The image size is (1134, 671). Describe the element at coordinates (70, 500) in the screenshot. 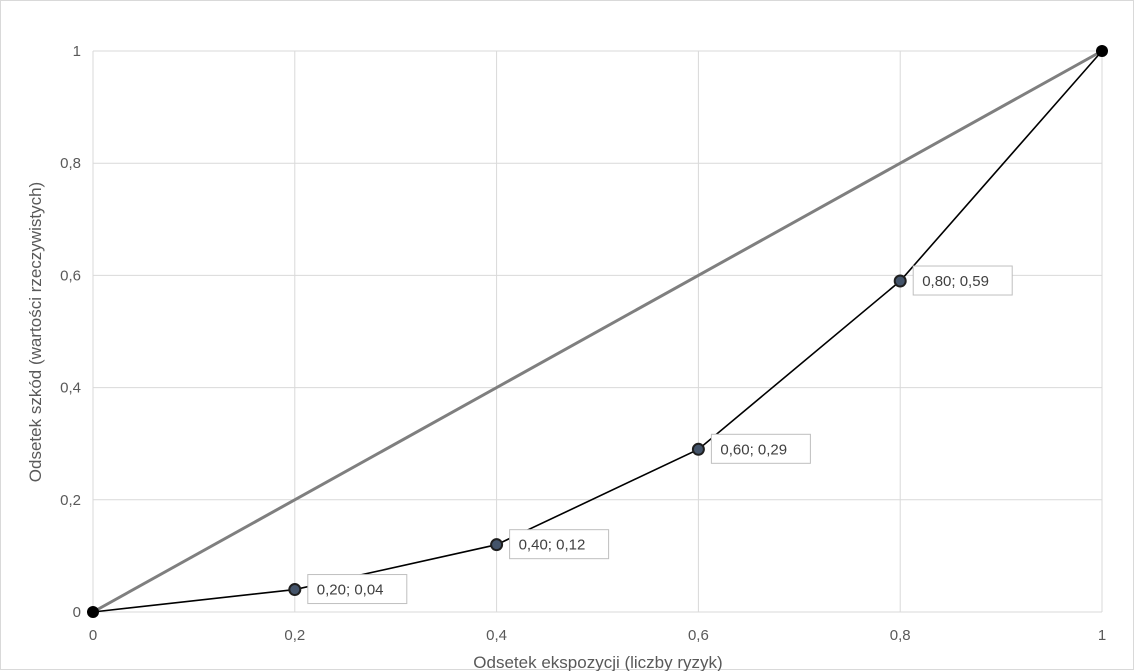

I see `y-tick-label: 0,2` at that location.